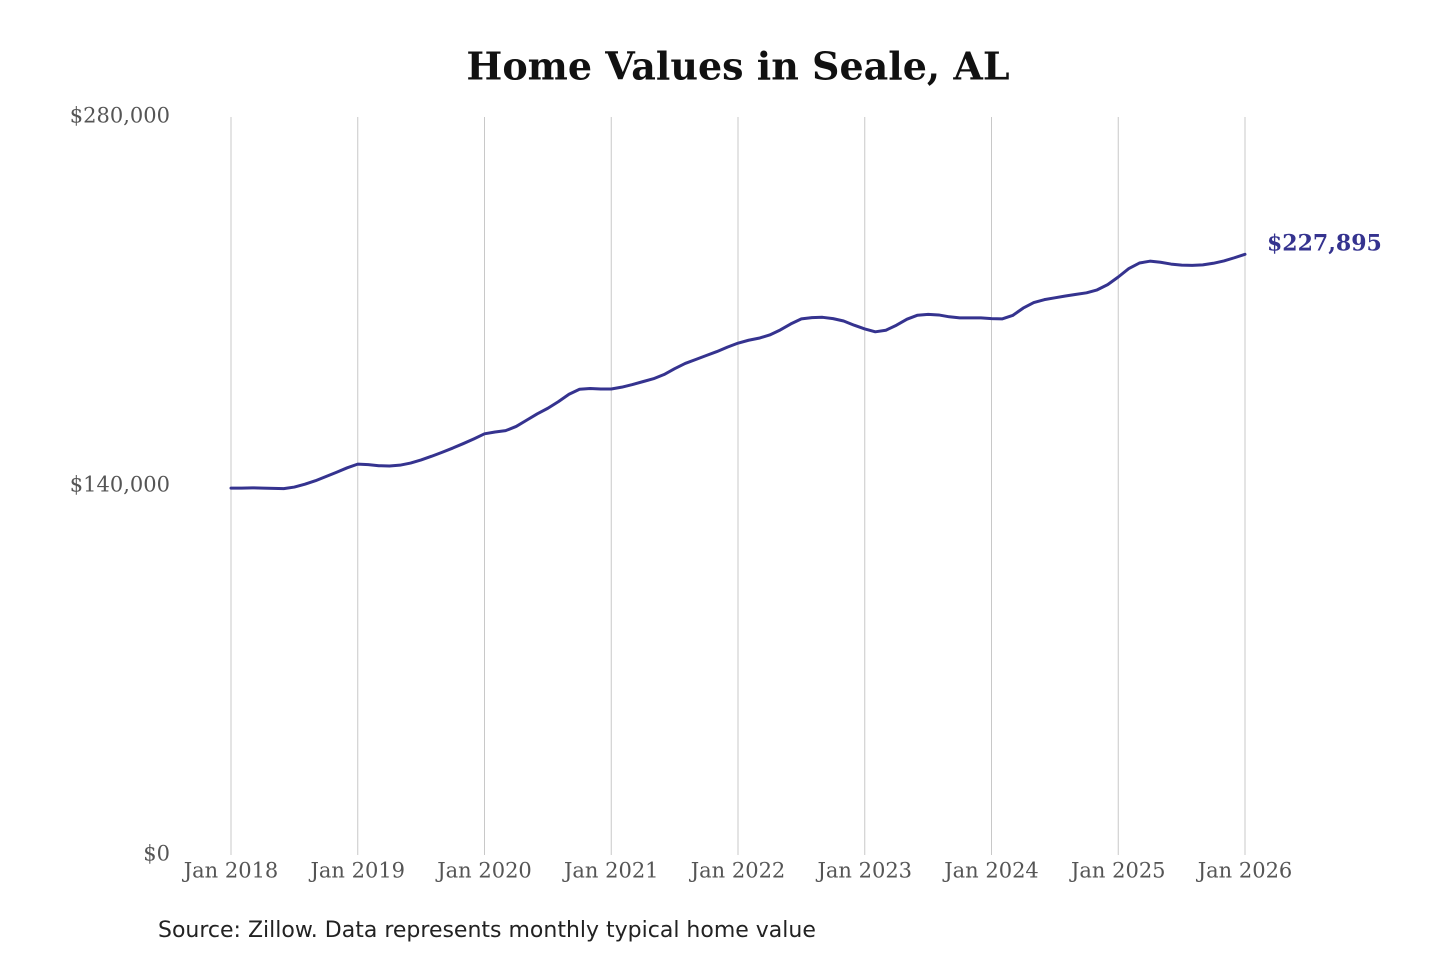  I want to click on x-tick-label: Jan 2021, so click(610, 871).